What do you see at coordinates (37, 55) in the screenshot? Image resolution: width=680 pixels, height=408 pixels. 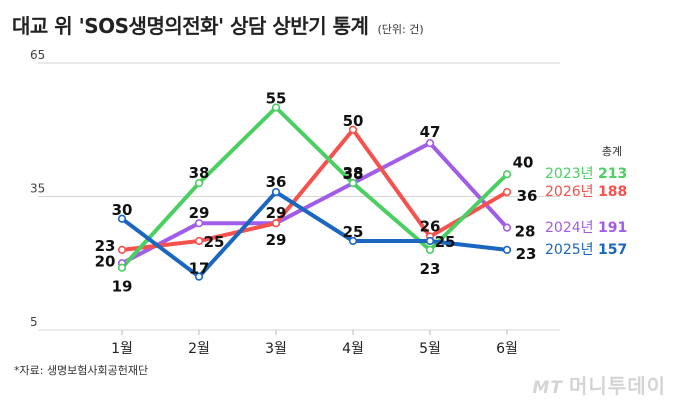 I see `y-tick-label: 65` at bounding box center [37, 55].